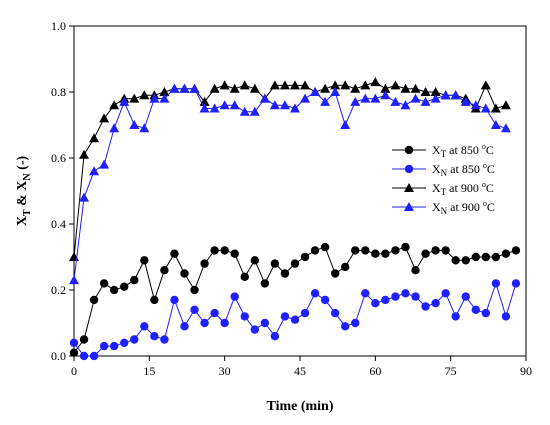 The image size is (550, 425). Describe the element at coordinates (22, 221) in the screenshot. I see `y-axis-title-x1: X` at that location.